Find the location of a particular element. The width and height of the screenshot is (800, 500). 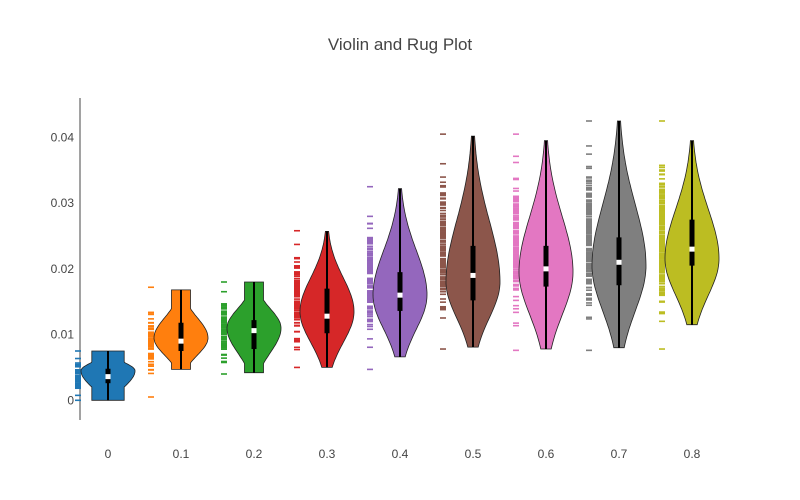

violin-group-0-8: 0.8 is located at coordinates (689, 290).